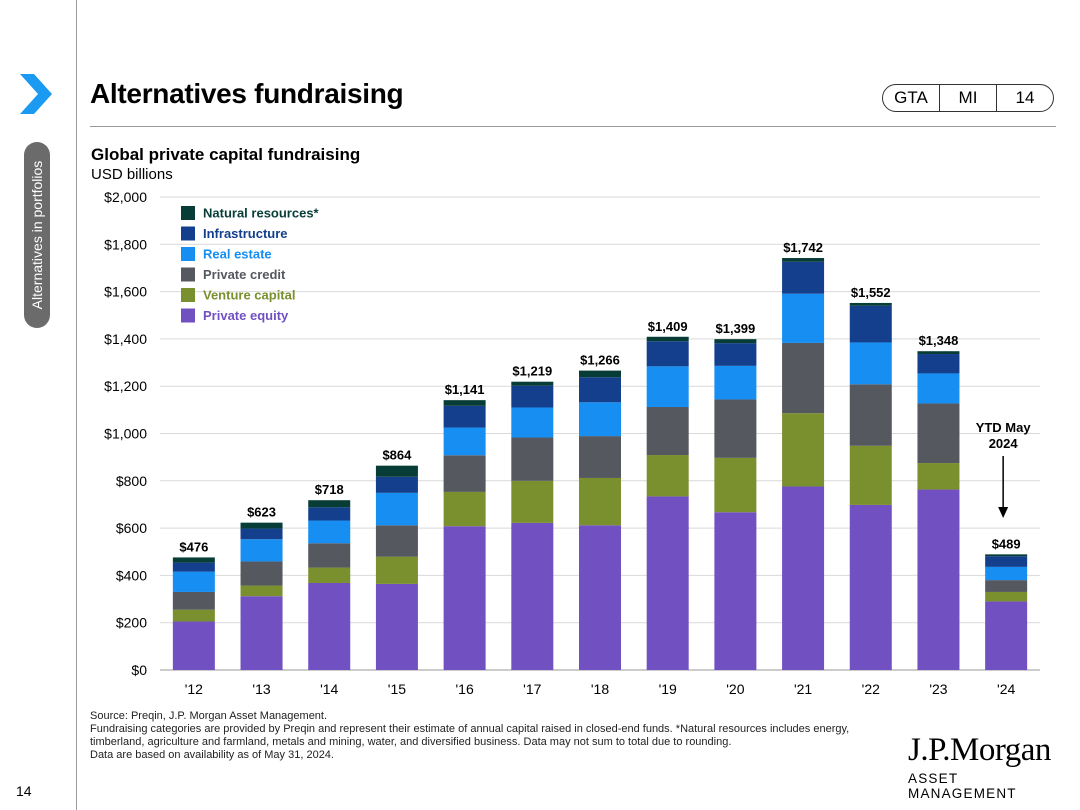 The height and width of the screenshot is (810, 1080). I want to click on x-tick-label: '16, so click(464, 689).